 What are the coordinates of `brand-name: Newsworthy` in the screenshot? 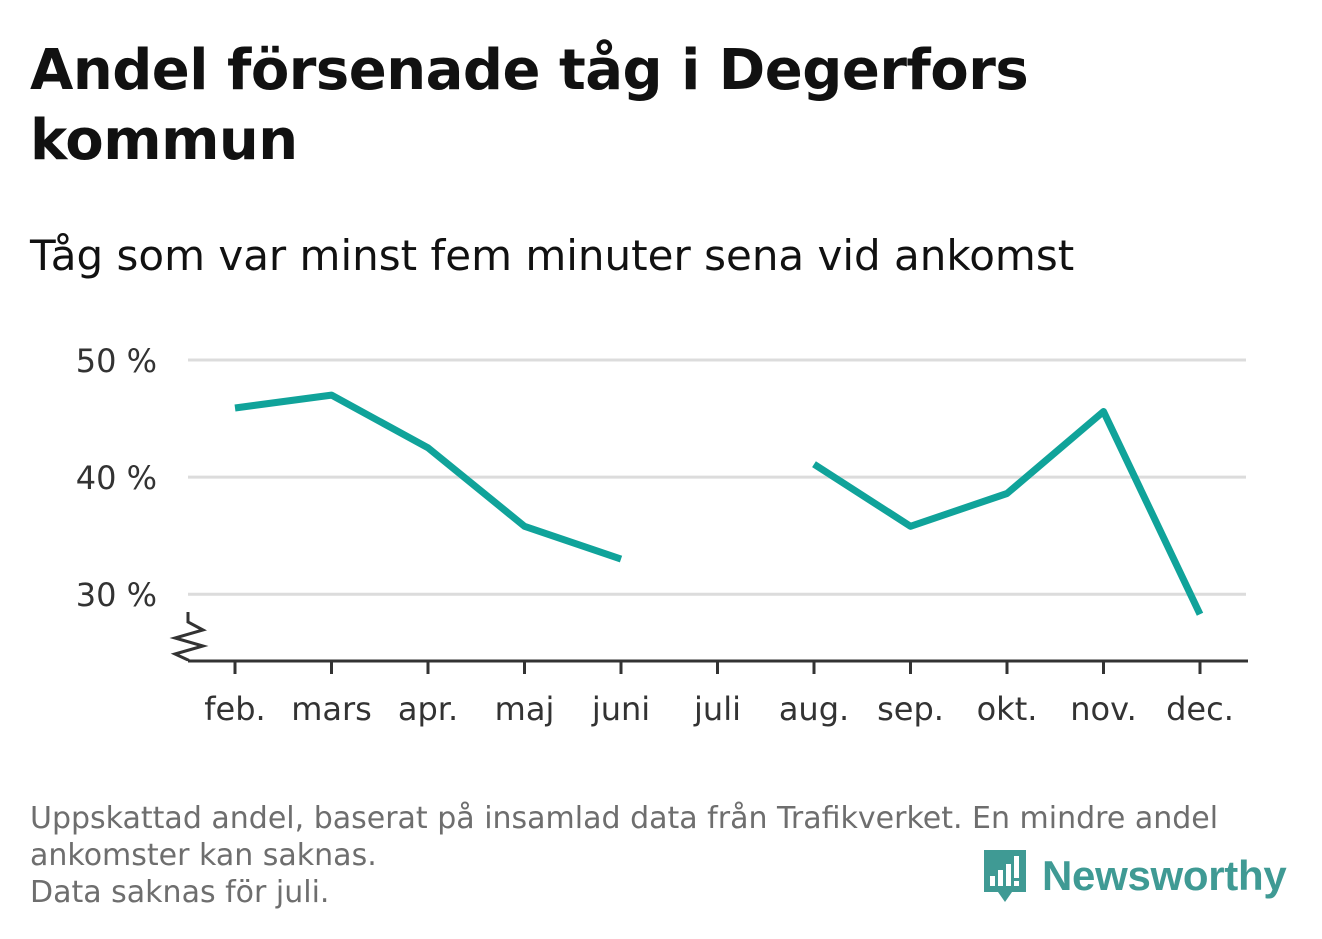 It's located at (1164, 875).